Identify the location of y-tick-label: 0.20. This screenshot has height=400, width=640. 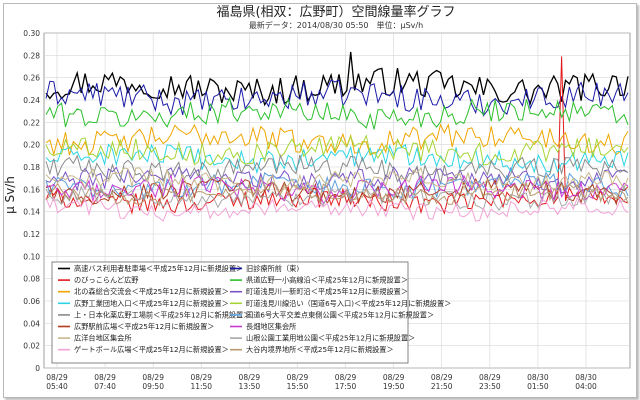
(31, 145).